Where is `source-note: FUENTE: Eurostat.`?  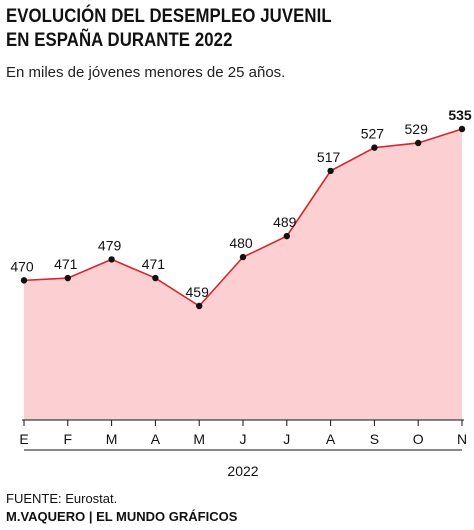 source-note: FUENTE: Eurostat. is located at coordinates (62, 498).